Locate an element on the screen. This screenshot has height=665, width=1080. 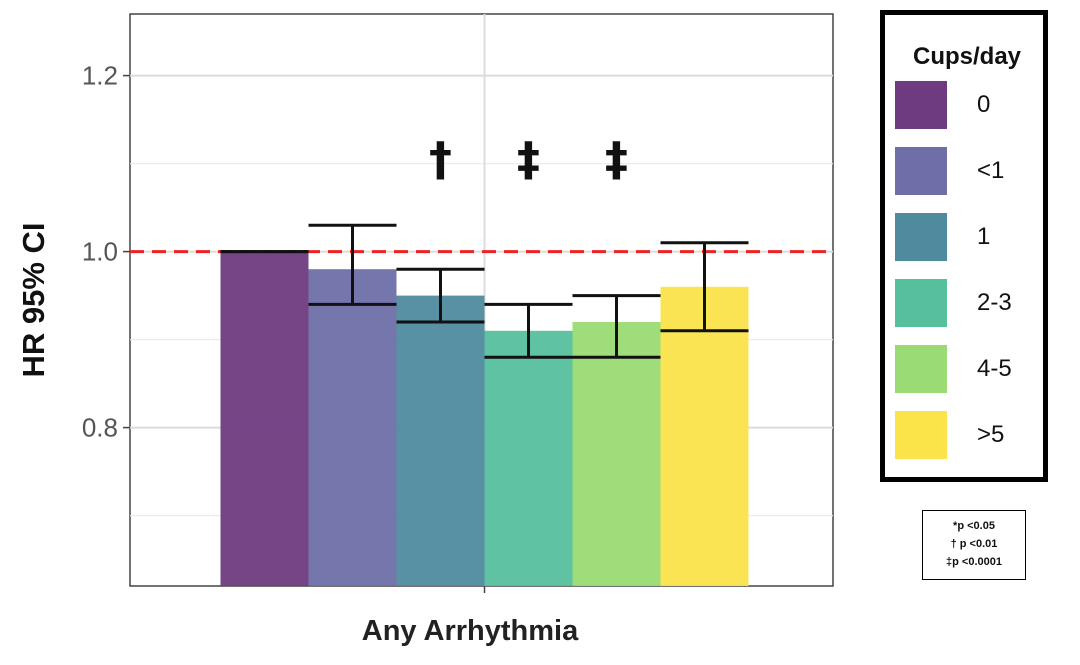
y-tick-label: 1.0 is located at coordinates (100, 252).